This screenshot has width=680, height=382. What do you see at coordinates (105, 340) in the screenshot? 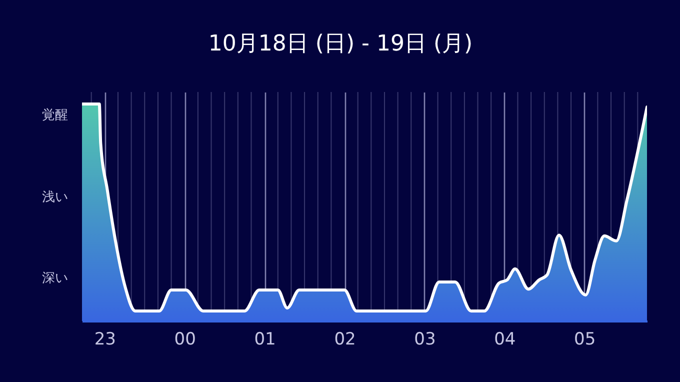
I see `x-tick-label: 23` at bounding box center [105, 340].